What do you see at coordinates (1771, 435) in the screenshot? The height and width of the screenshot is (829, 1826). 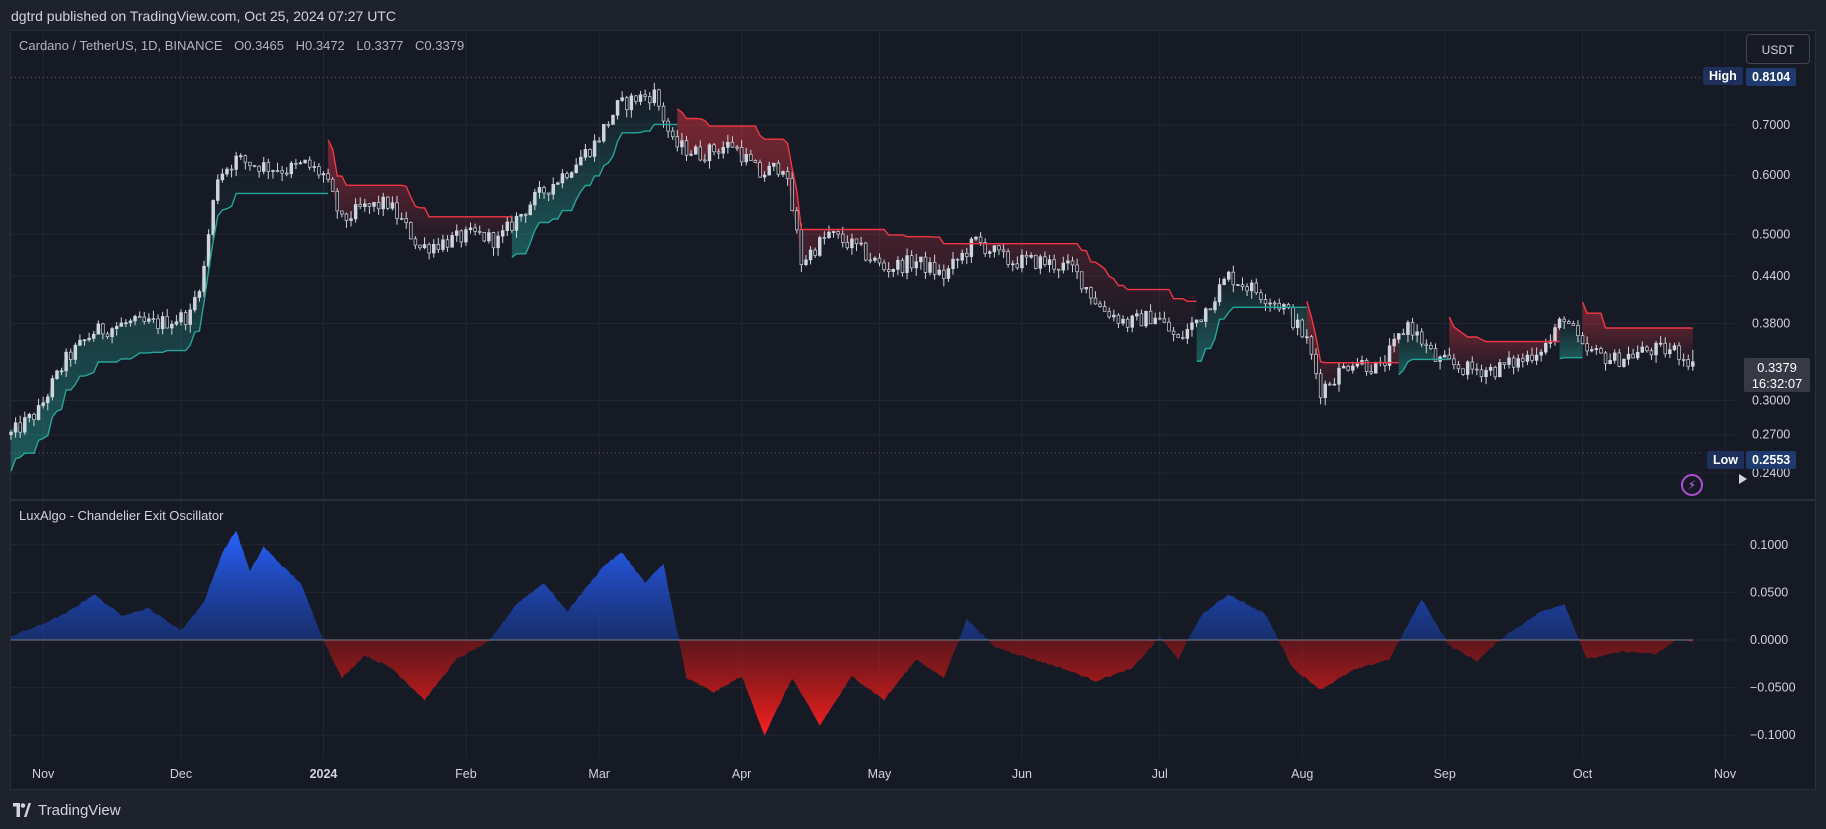 I see `price-axis-label: 0.2700` at bounding box center [1771, 435].